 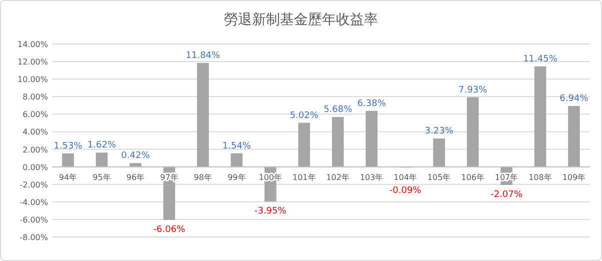 What do you see at coordinates (101, 177) in the screenshot?
I see `x-tick-label: 95年` at bounding box center [101, 177].